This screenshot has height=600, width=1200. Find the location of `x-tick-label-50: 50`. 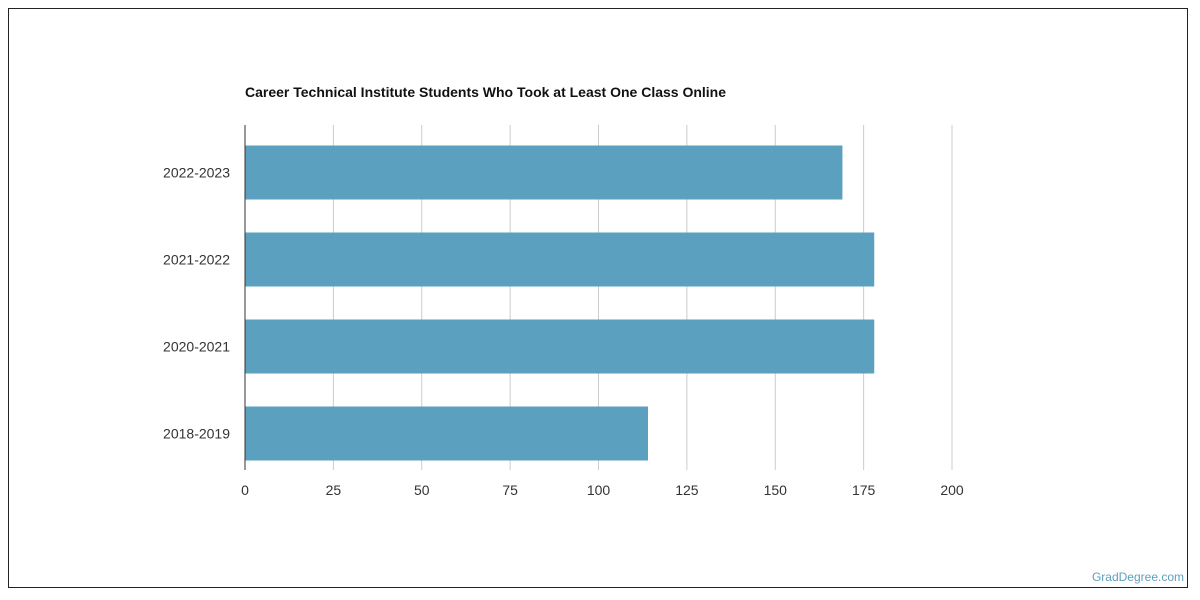

x-tick-label-50: 50 is located at coordinates (422, 490).